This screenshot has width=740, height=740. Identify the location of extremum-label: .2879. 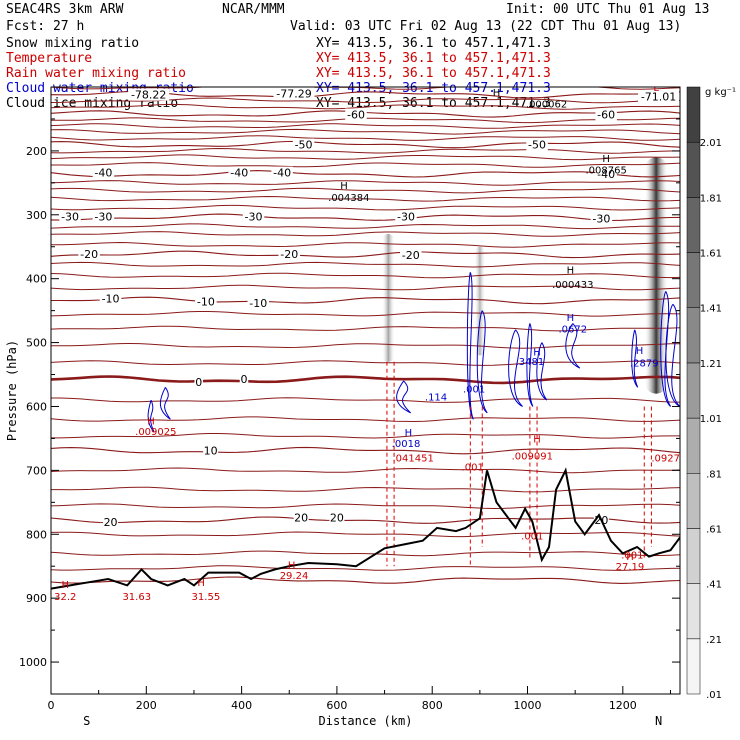
(644, 363).